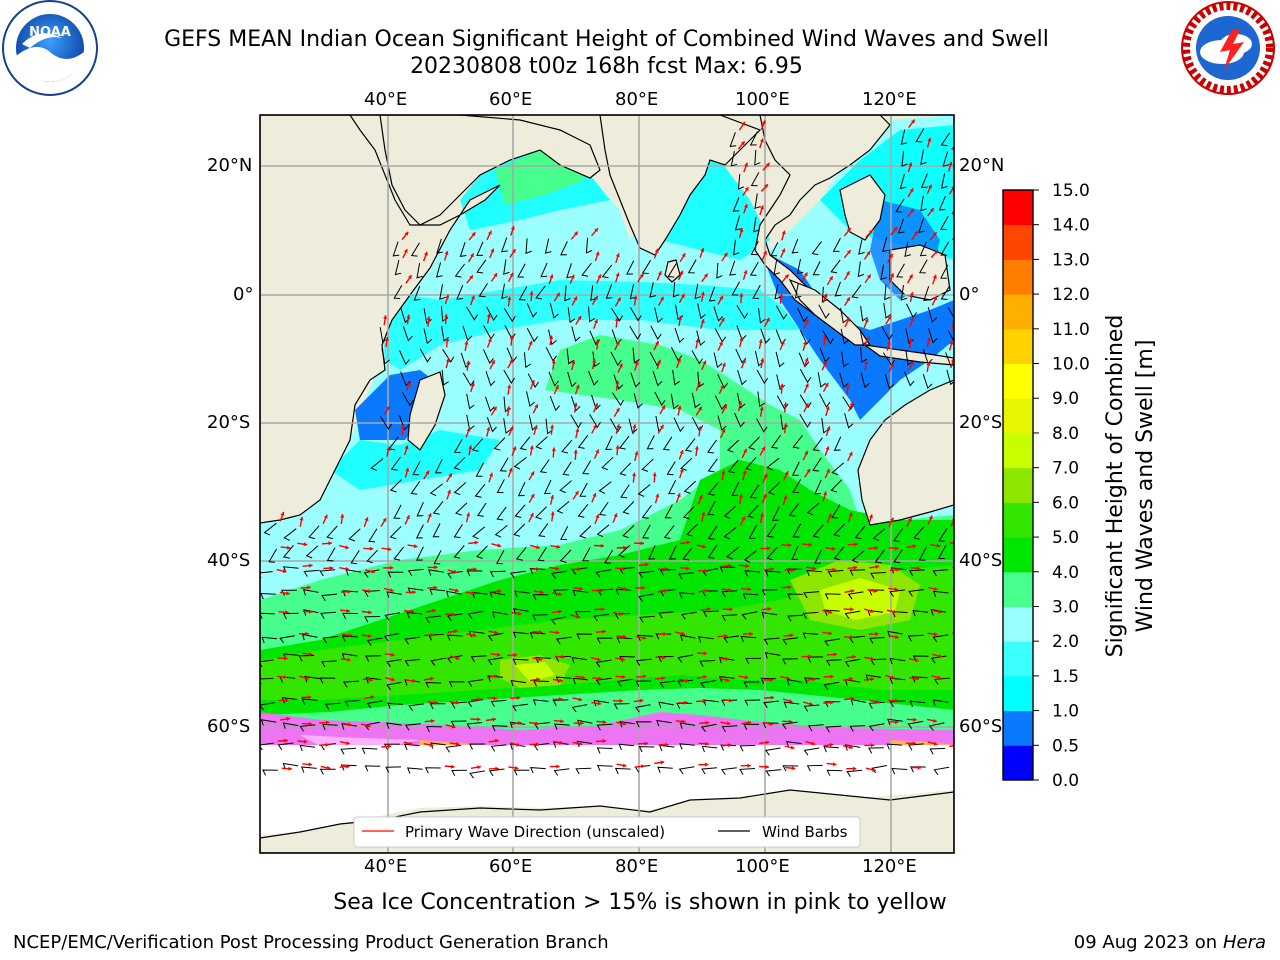 This screenshot has width=1280, height=960. I want to click on footer-host: Hera, so click(1244, 942).